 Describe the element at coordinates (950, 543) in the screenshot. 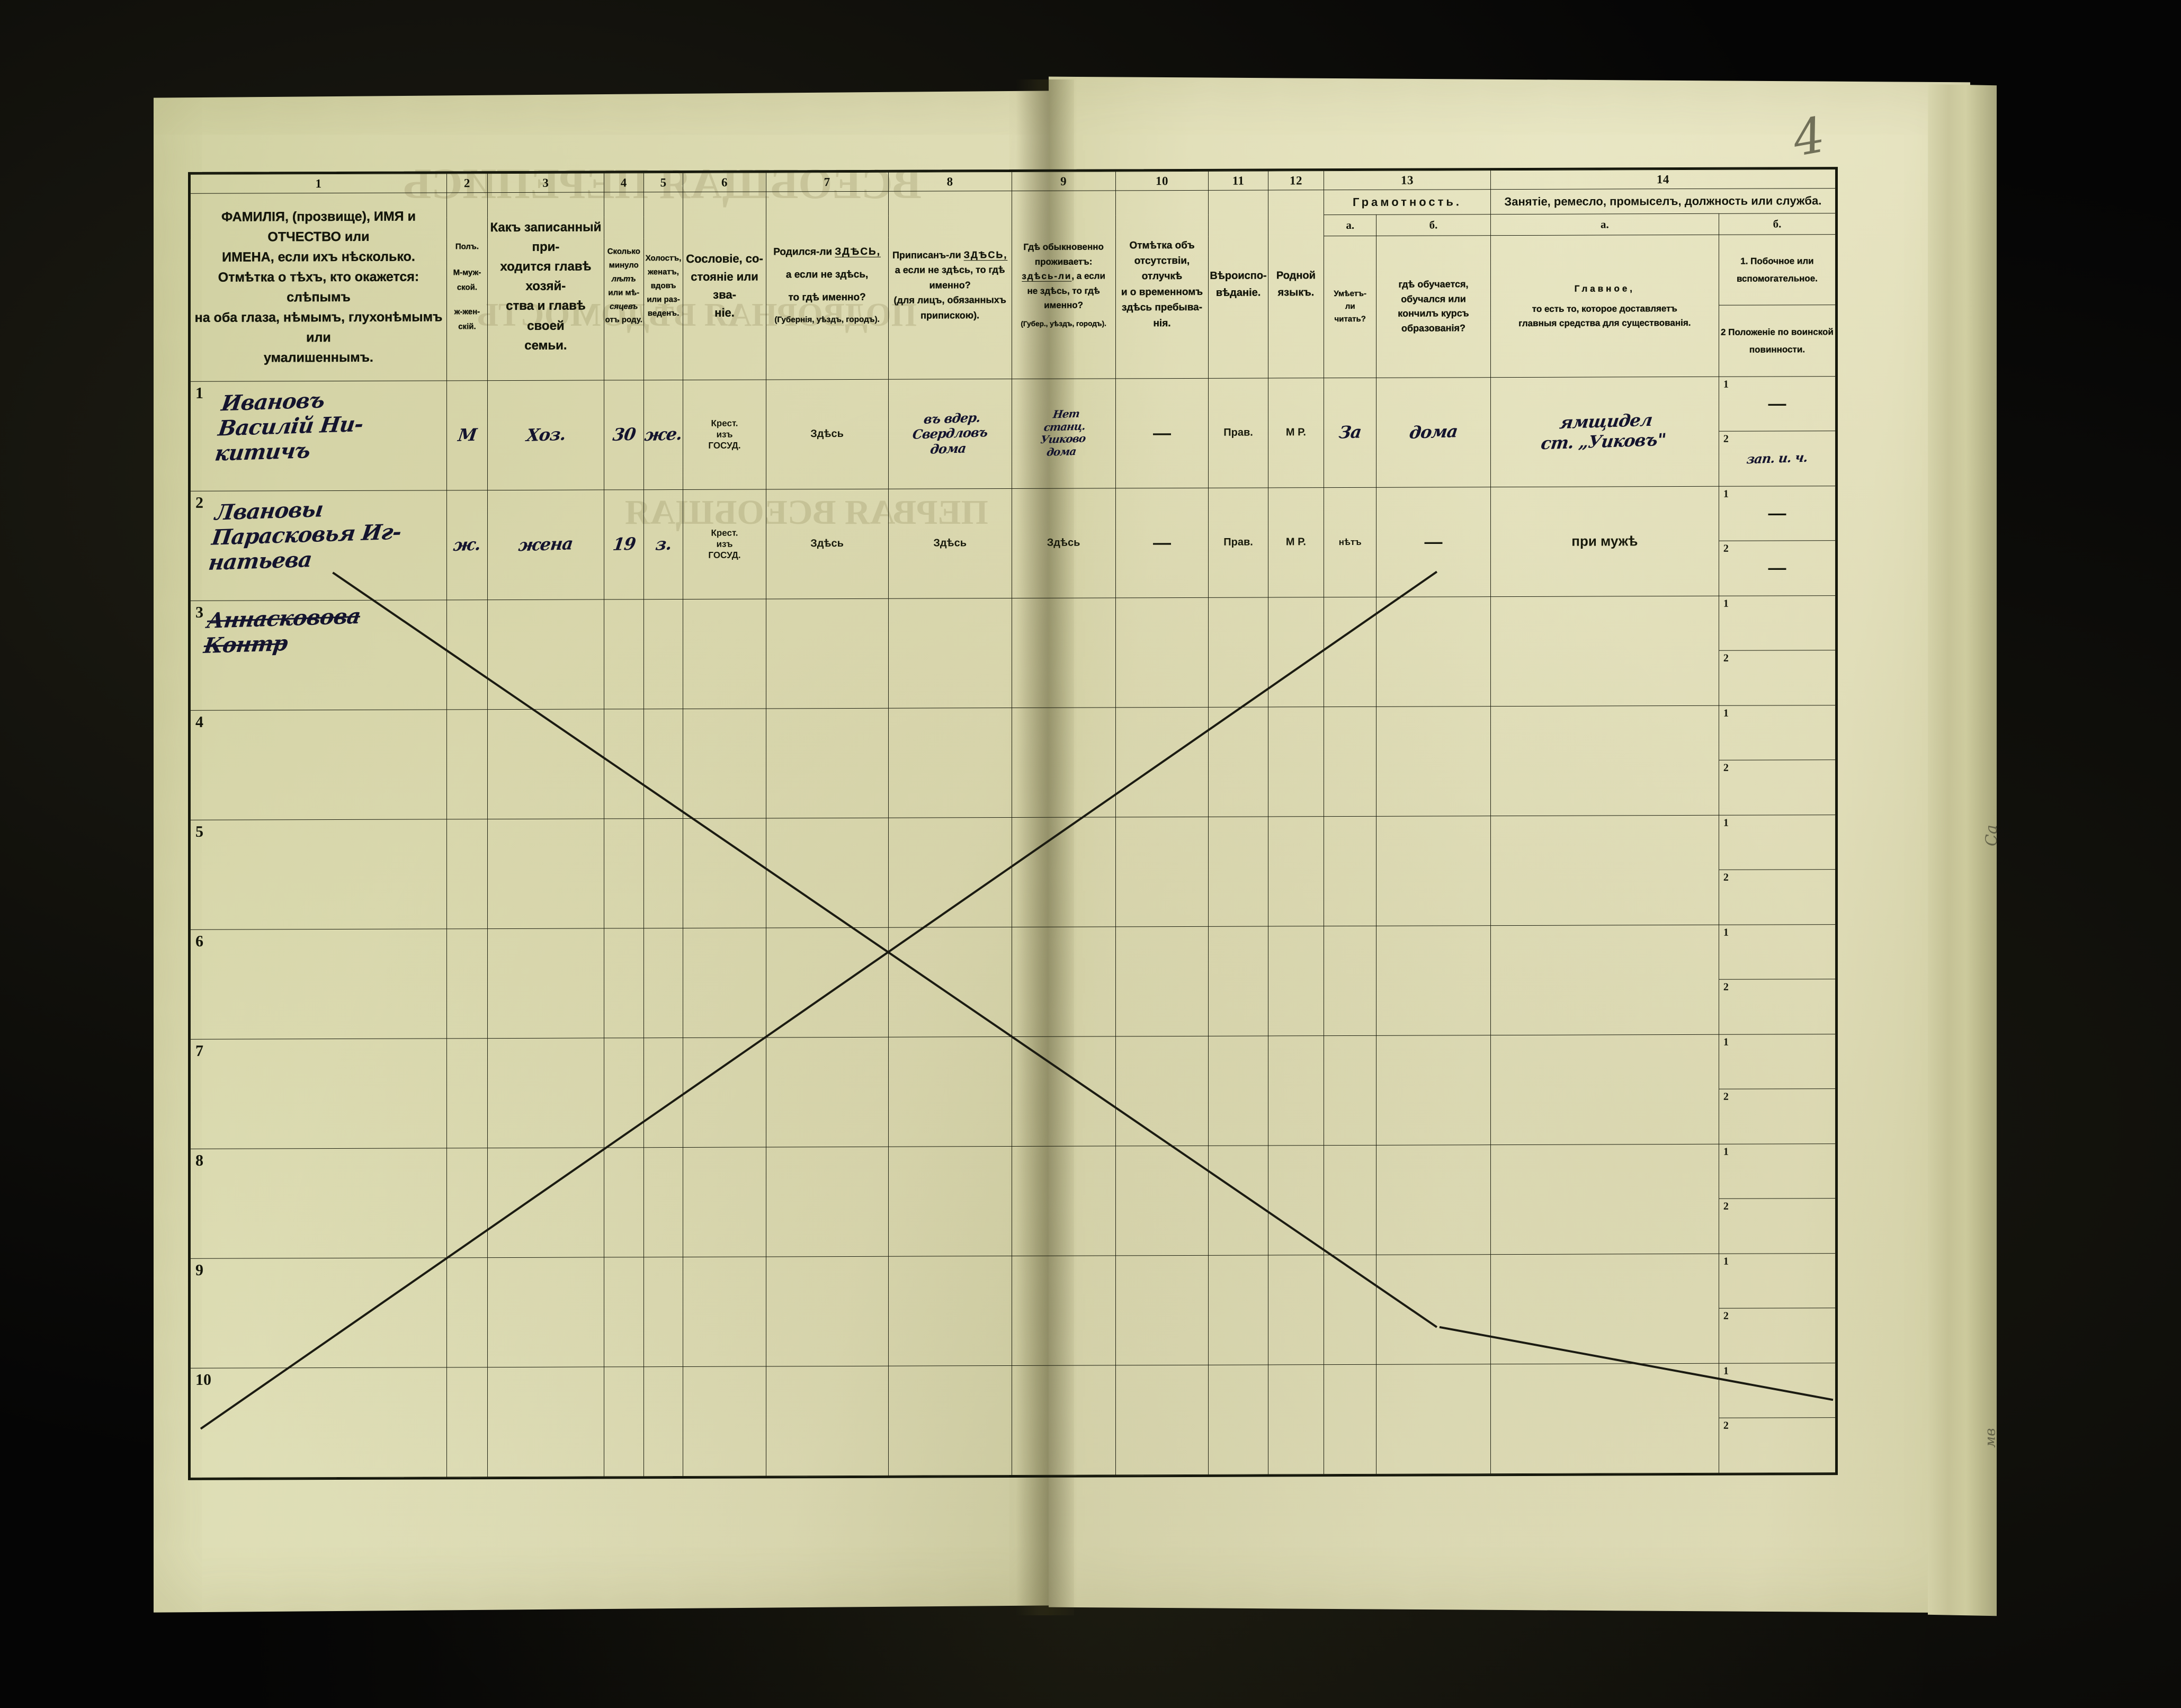

I see `cell-registered: Здѣсь` at that location.